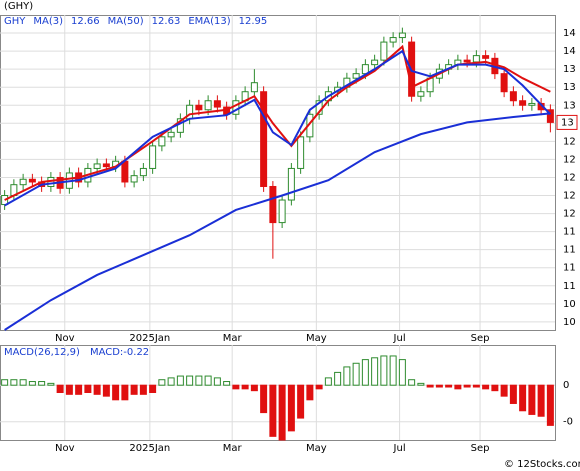 This screenshot has height=471, width=580. I want to click on legend-text: MACD(26,12,9), so click(42, 352).